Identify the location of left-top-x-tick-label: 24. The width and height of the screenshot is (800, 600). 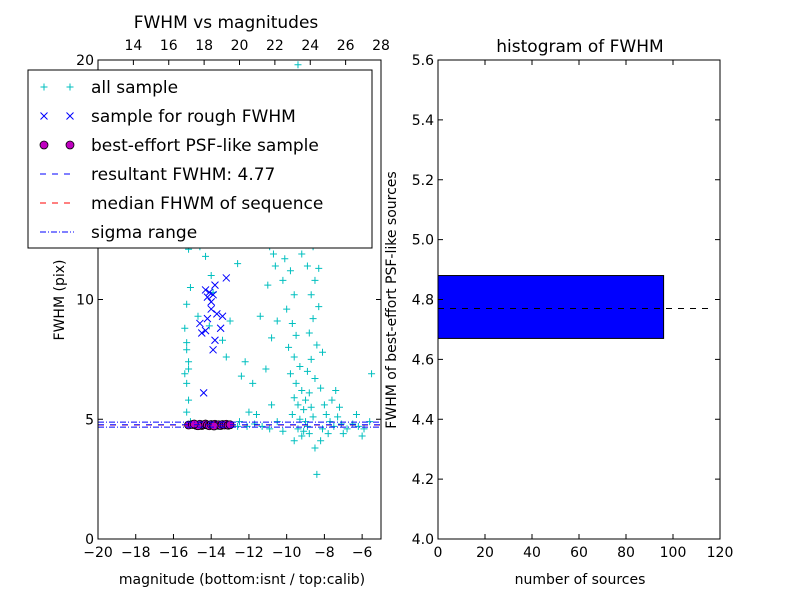
(310, 46).